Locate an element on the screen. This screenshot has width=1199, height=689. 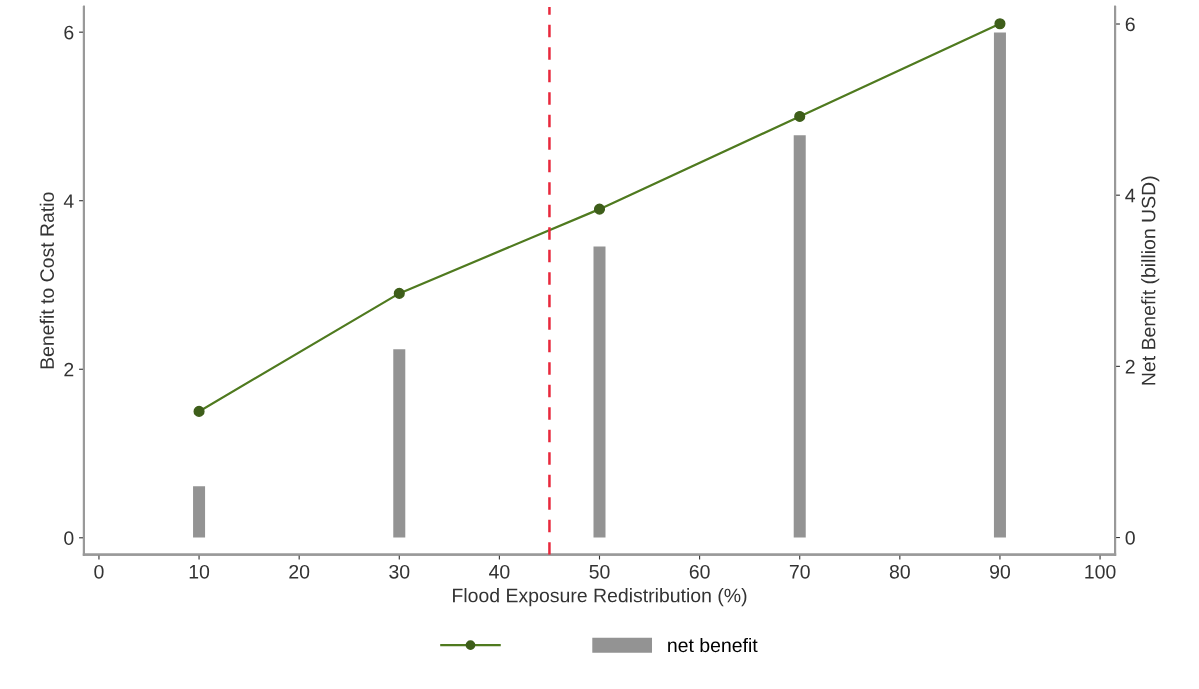
y-tick-label: 4 is located at coordinates (68, 201).